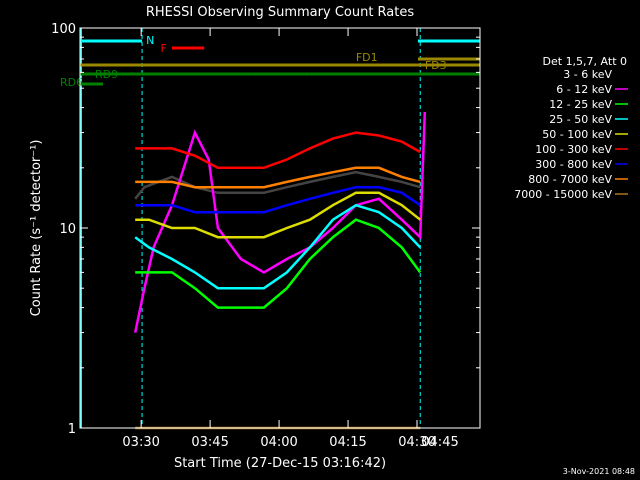 This screenshot has height=480, width=640. What do you see at coordinates (347, 442) in the screenshot?
I see `x-tick-label: 04:15` at bounding box center [347, 442].